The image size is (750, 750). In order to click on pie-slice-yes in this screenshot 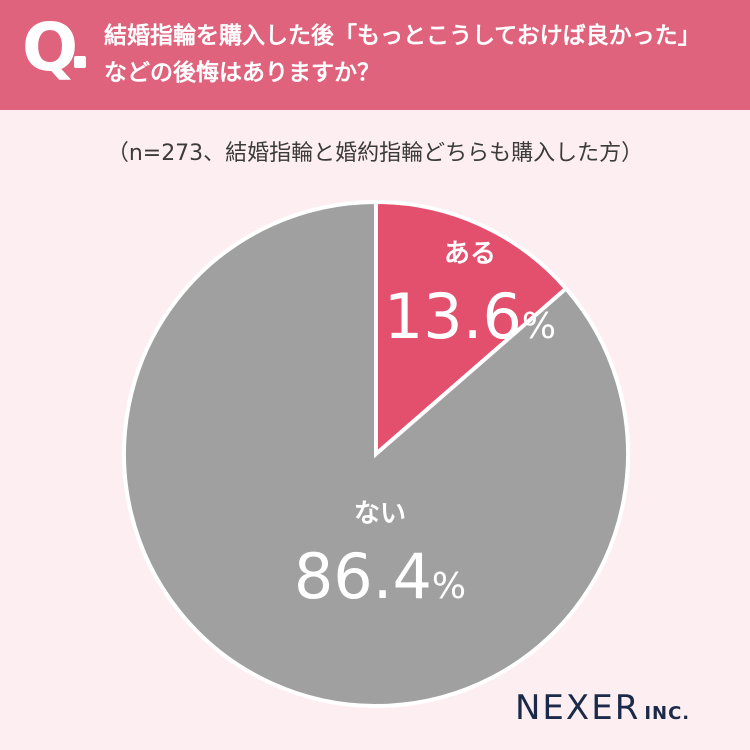, I will do `click(471, 329)`.